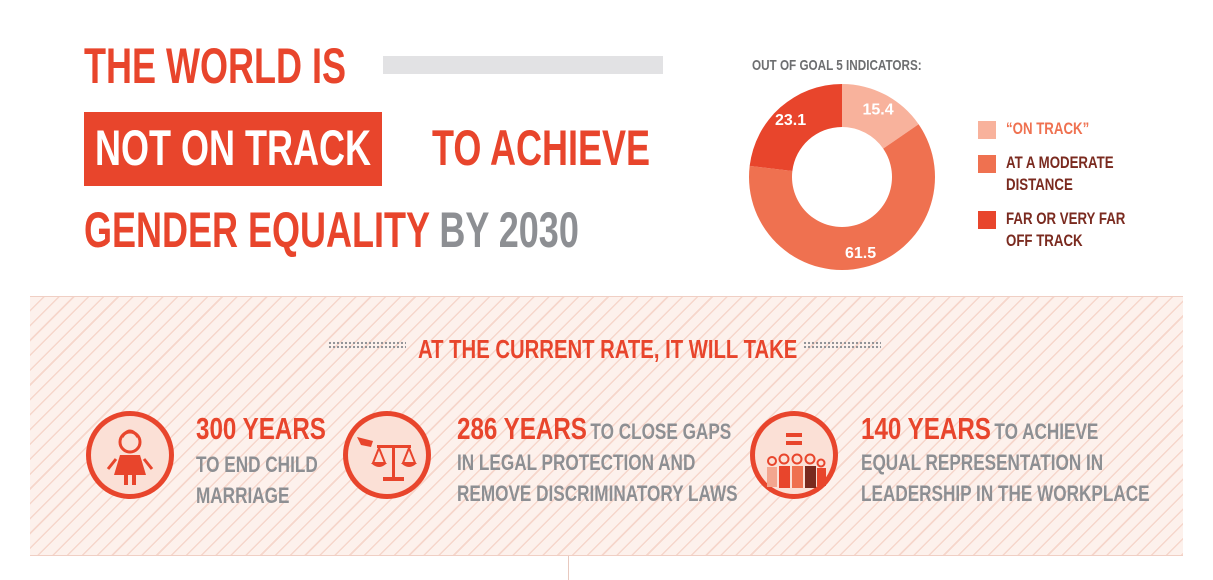 This screenshot has height=580, width=1213. I want to click on legend-item-1: AT A MODERATE DISTANCE, so click(1092, 174).